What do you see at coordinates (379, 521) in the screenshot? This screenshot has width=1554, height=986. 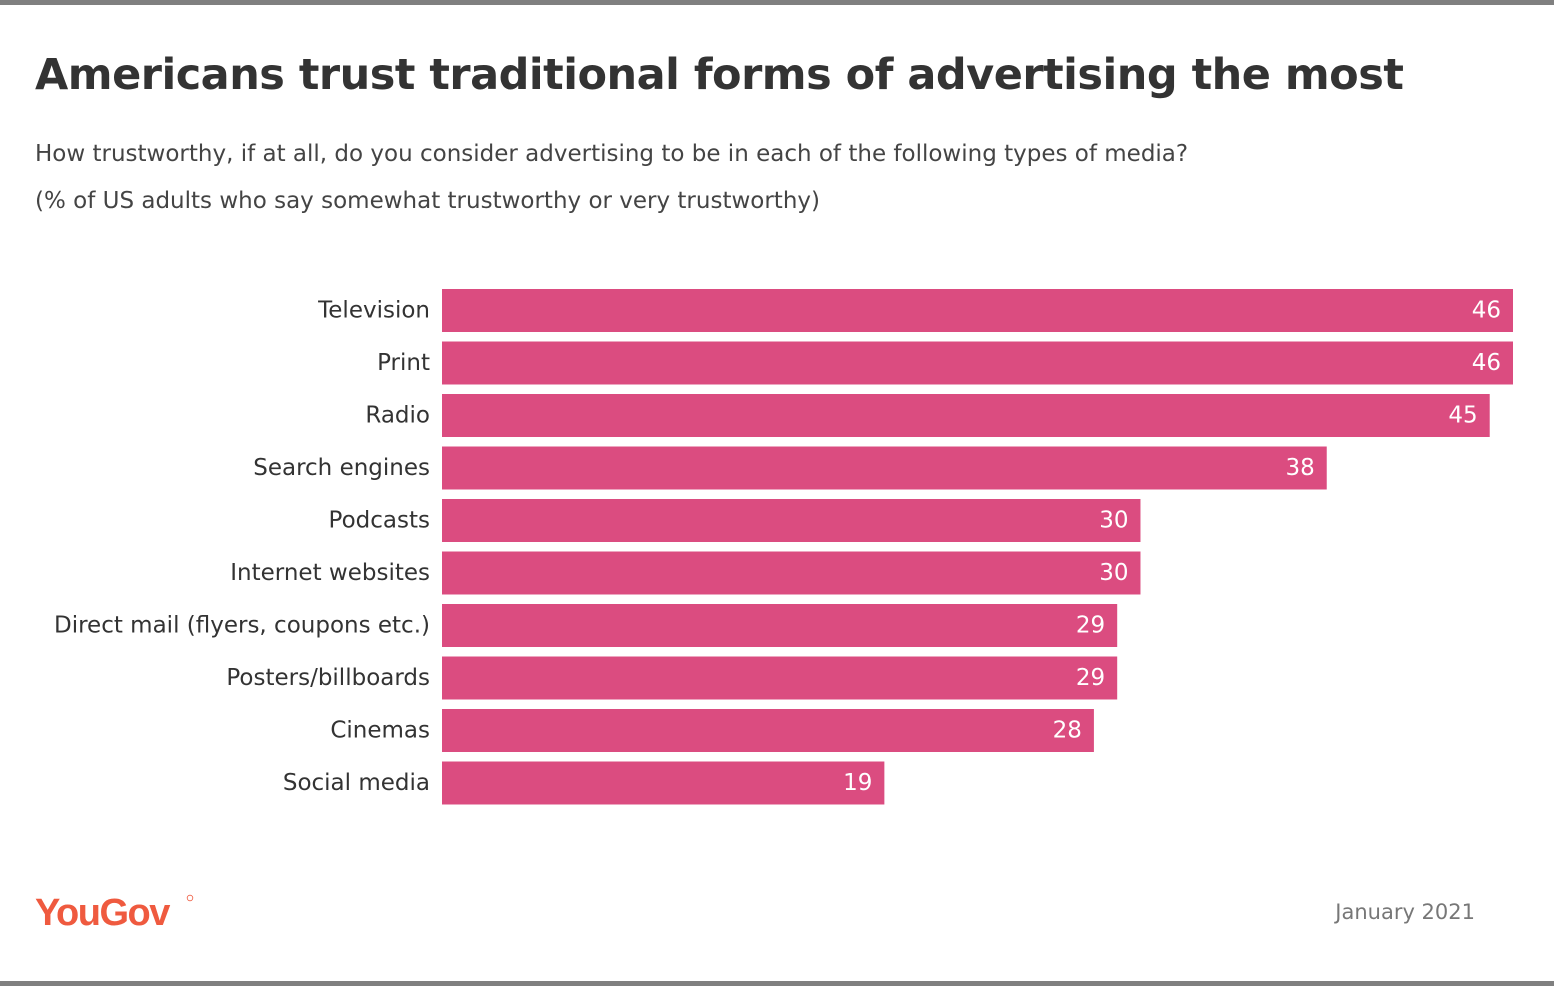 I see `category-label: Podcasts` at bounding box center [379, 521].